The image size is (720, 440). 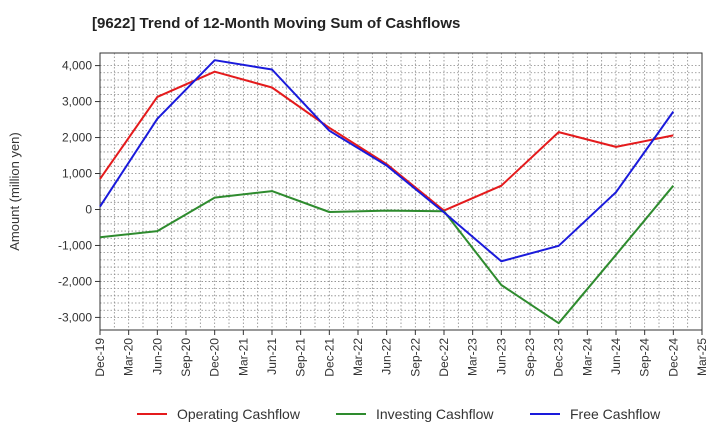 What do you see at coordinates (88, 209) in the screenshot?
I see `y-tick-label: 0` at bounding box center [88, 209].